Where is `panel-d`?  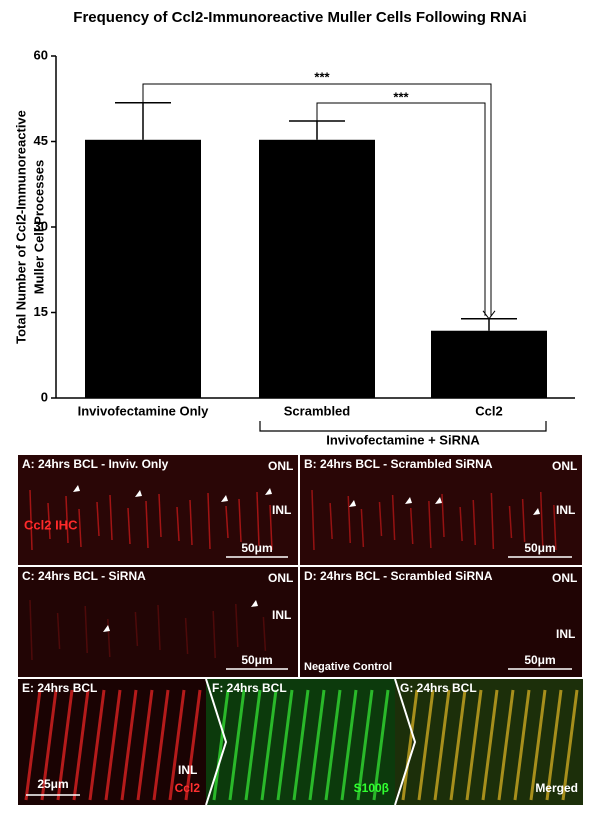 panel-d is located at coordinates (441, 622).